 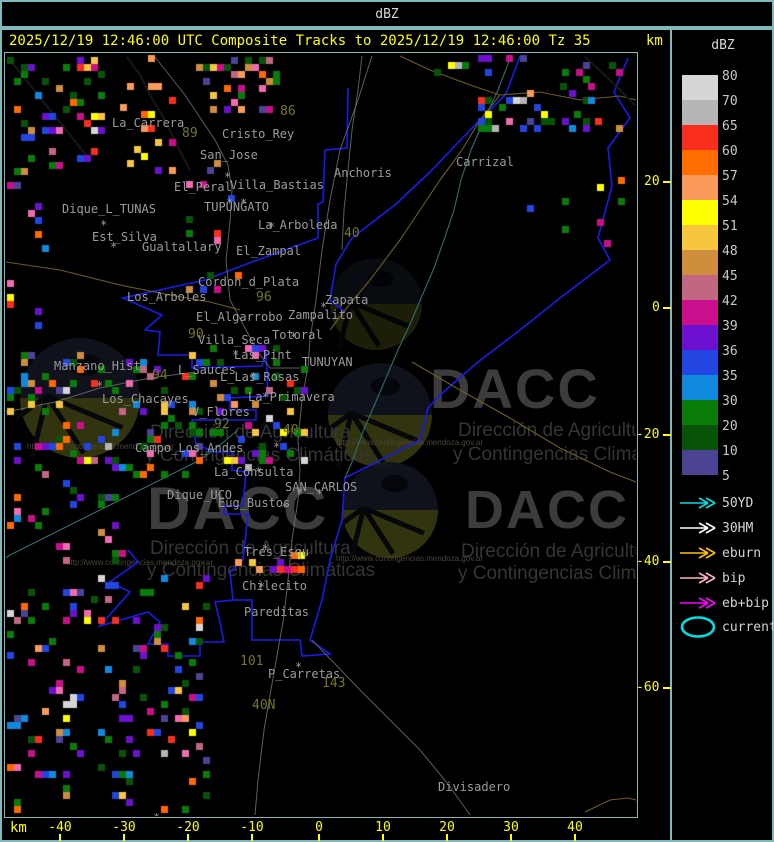 What do you see at coordinates (321, 315) in the screenshot?
I see `place-label-Zampalito: Zampalito` at bounding box center [321, 315].